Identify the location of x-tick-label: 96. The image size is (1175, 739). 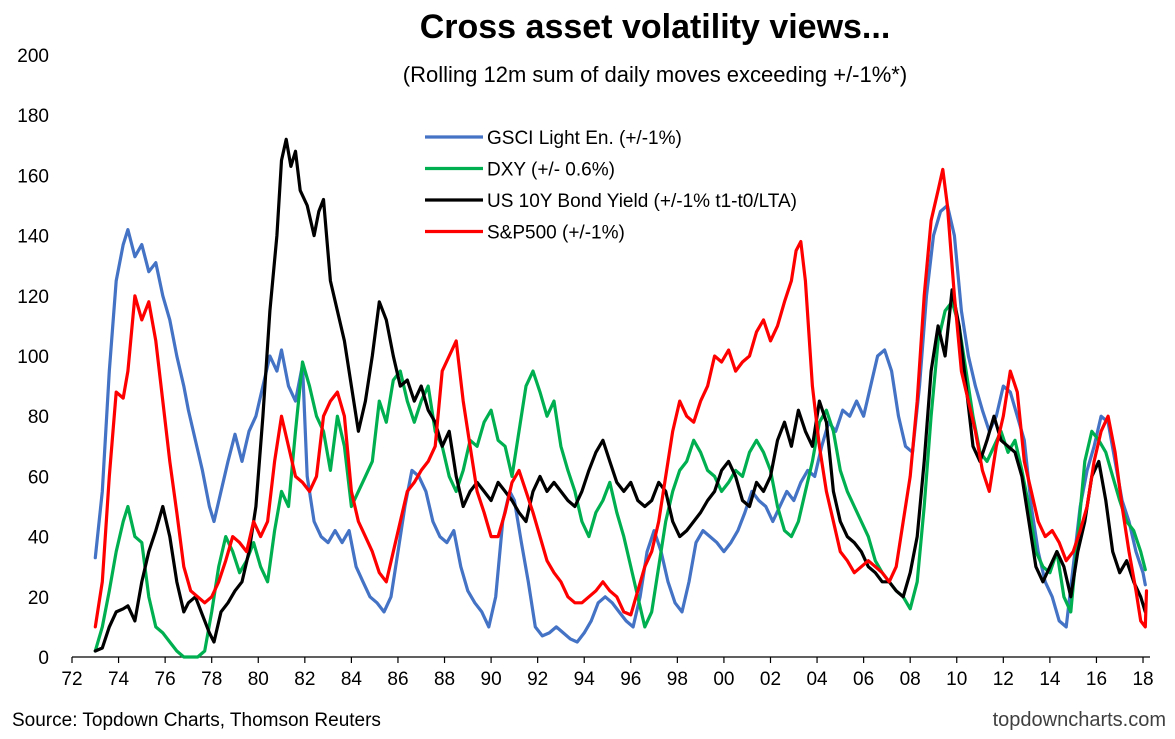
(630, 679).